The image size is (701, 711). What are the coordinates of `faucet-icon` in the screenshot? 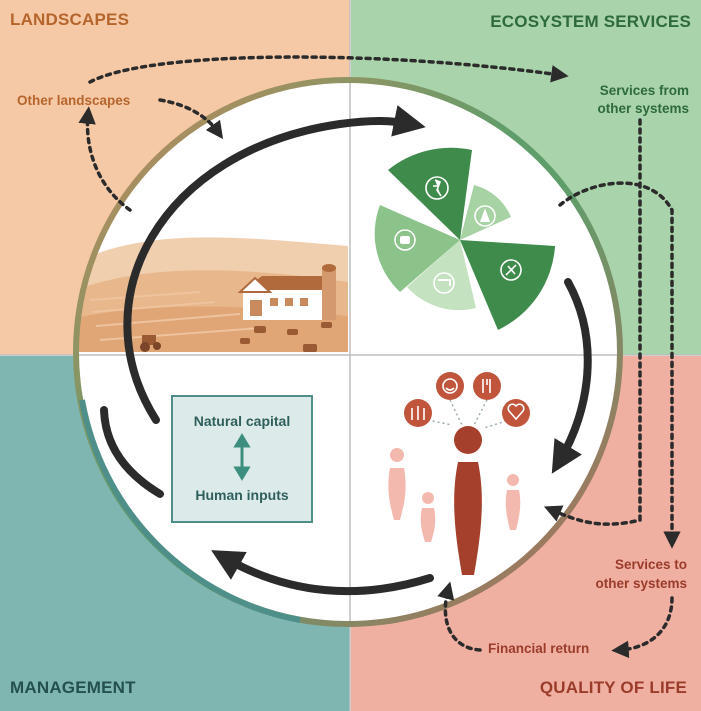 It's located at (444, 283).